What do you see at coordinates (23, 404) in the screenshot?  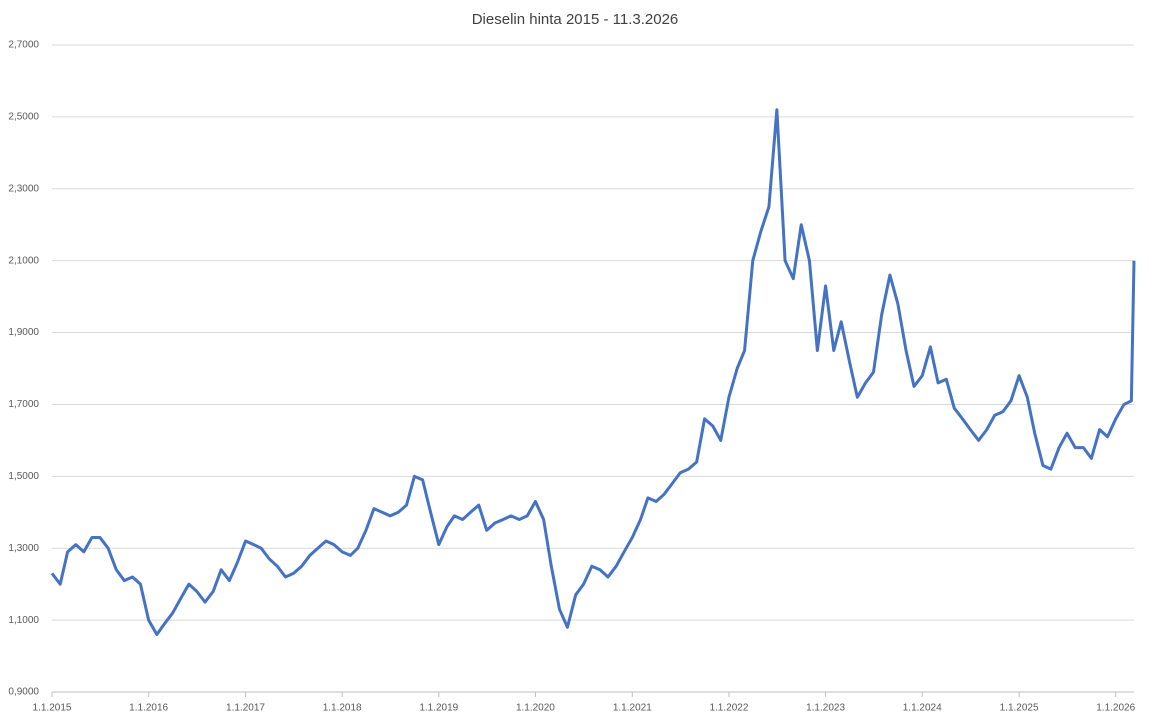 I see `y-tick-label: 1,7000` at bounding box center [23, 404].